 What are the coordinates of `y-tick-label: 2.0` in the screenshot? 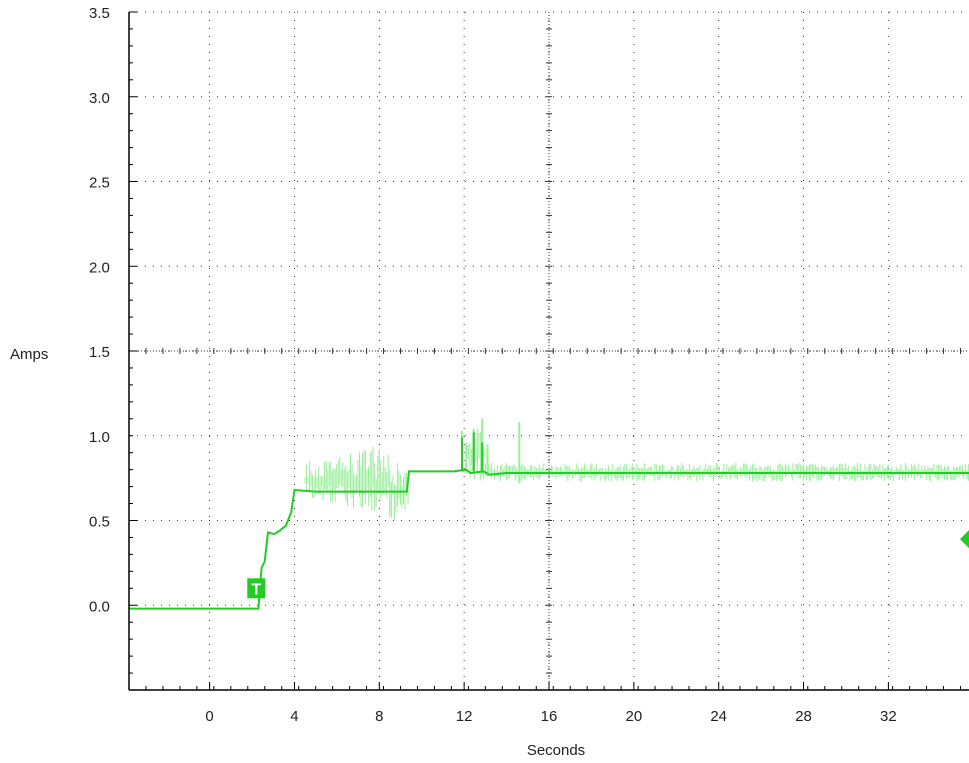 It's located at (99, 267).